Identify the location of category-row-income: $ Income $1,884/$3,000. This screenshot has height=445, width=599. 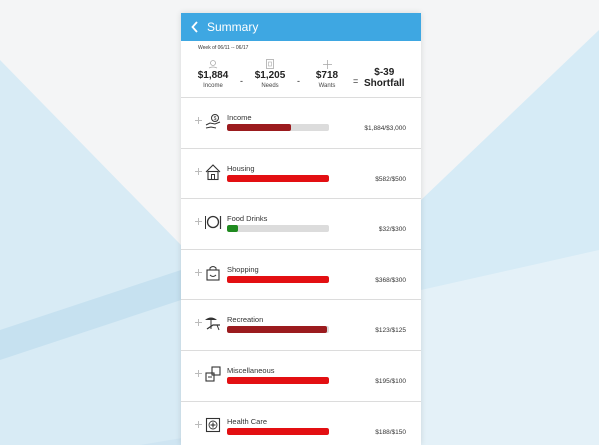
(301, 123).